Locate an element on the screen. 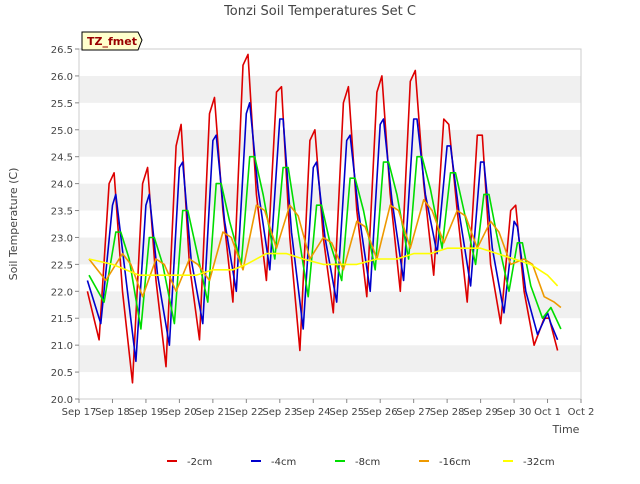 The height and width of the screenshot is (484, 640). x-tick-label: Sep 22 is located at coordinates (246, 412).